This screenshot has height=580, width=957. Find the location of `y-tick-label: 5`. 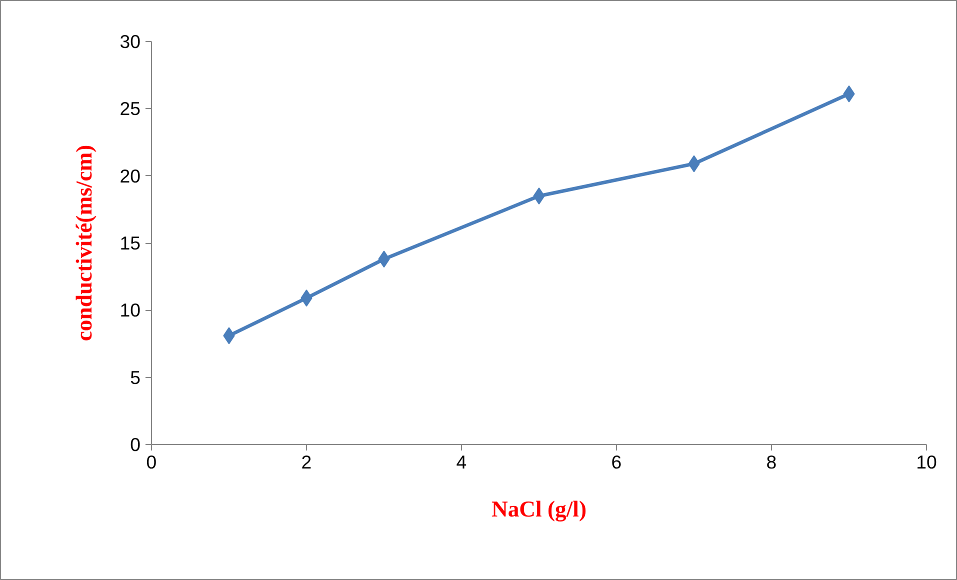

y-tick-label: 5 is located at coordinates (135, 377).